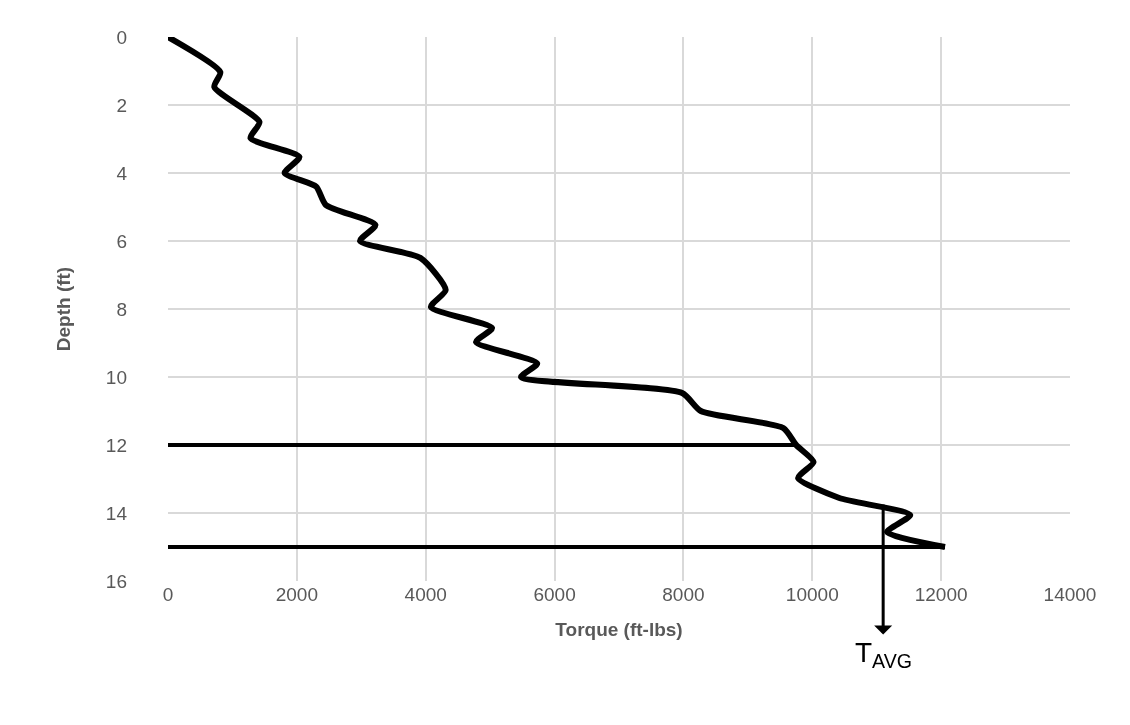 This screenshot has width=1130, height=725. Describe the element at coordinates (121, 37) in the screenshot. I see `y-tick-label: 0` at that location.